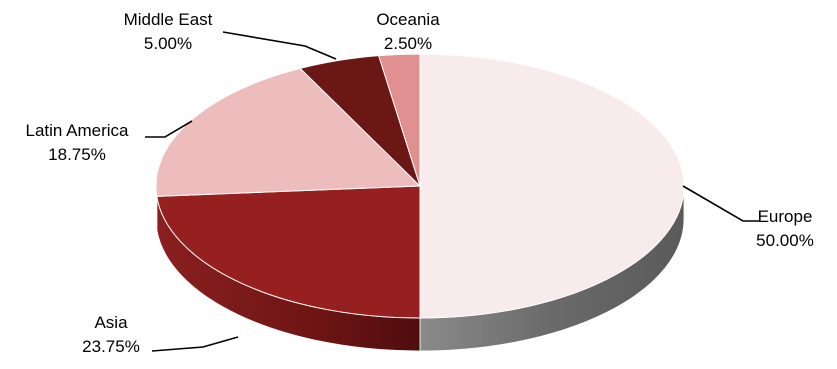 The width and height of the screenshot is (837, 369). I want to click on value-label-europe: 50.00%, so click(785, 240).